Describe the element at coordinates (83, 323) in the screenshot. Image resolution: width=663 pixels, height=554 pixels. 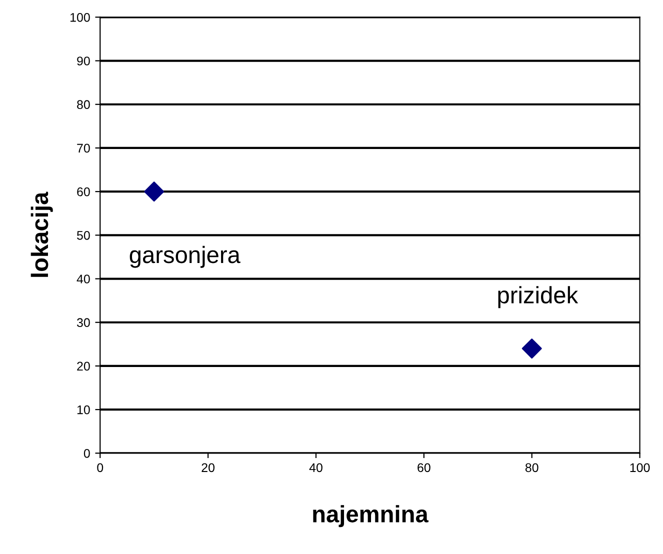
I see `y-tick-label: 30` at that location.